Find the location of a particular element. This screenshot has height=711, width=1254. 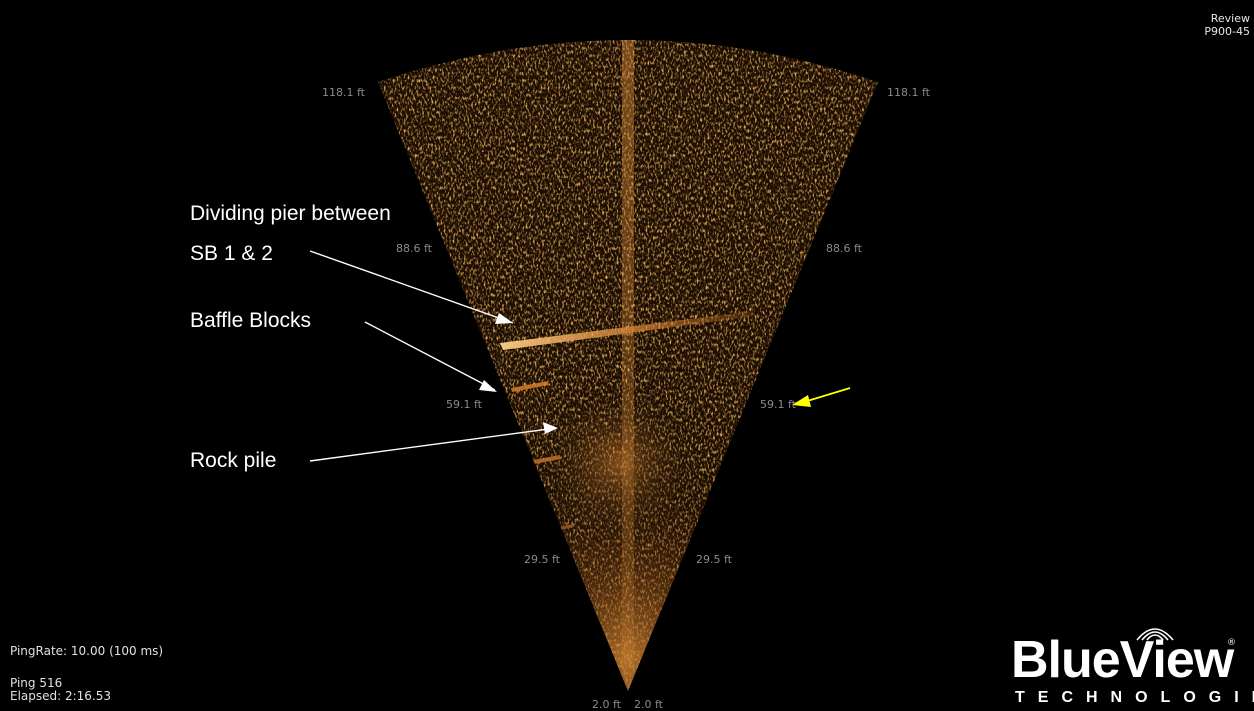

range-label-88-right: 88.6 ft is located at coordinates (844, 248).